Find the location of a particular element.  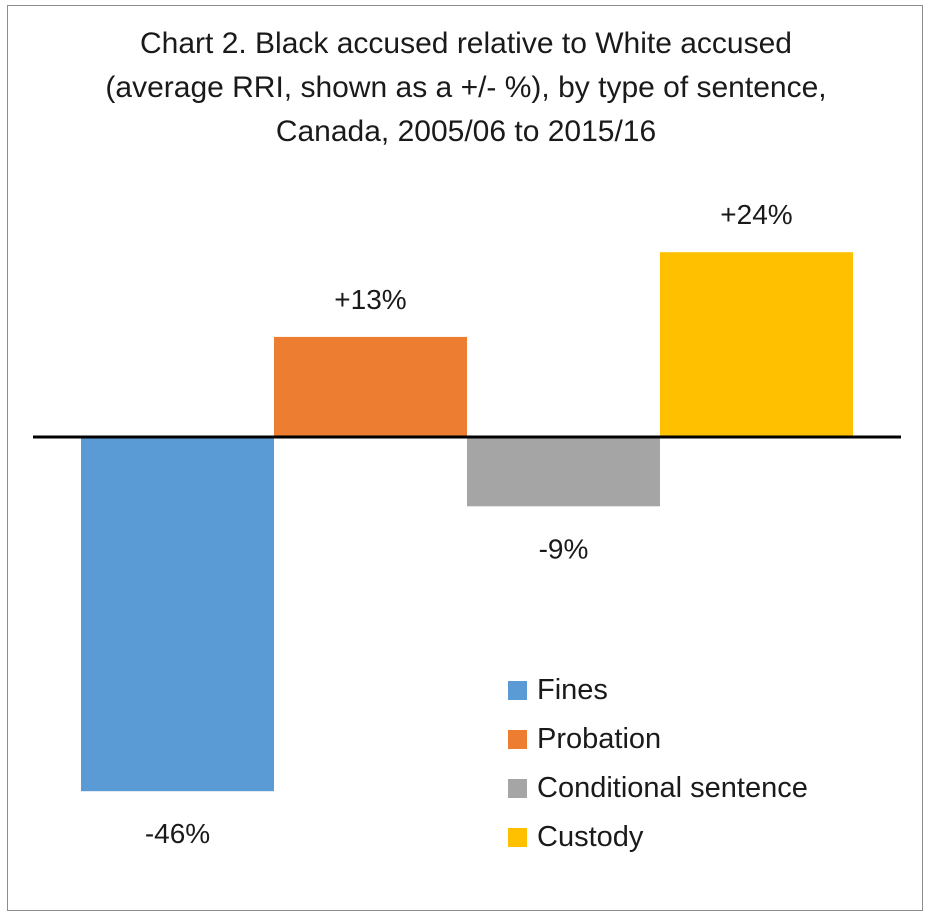

legend-item-conditional-sentence: Conditional sentence is located at coordinates (658, 788).